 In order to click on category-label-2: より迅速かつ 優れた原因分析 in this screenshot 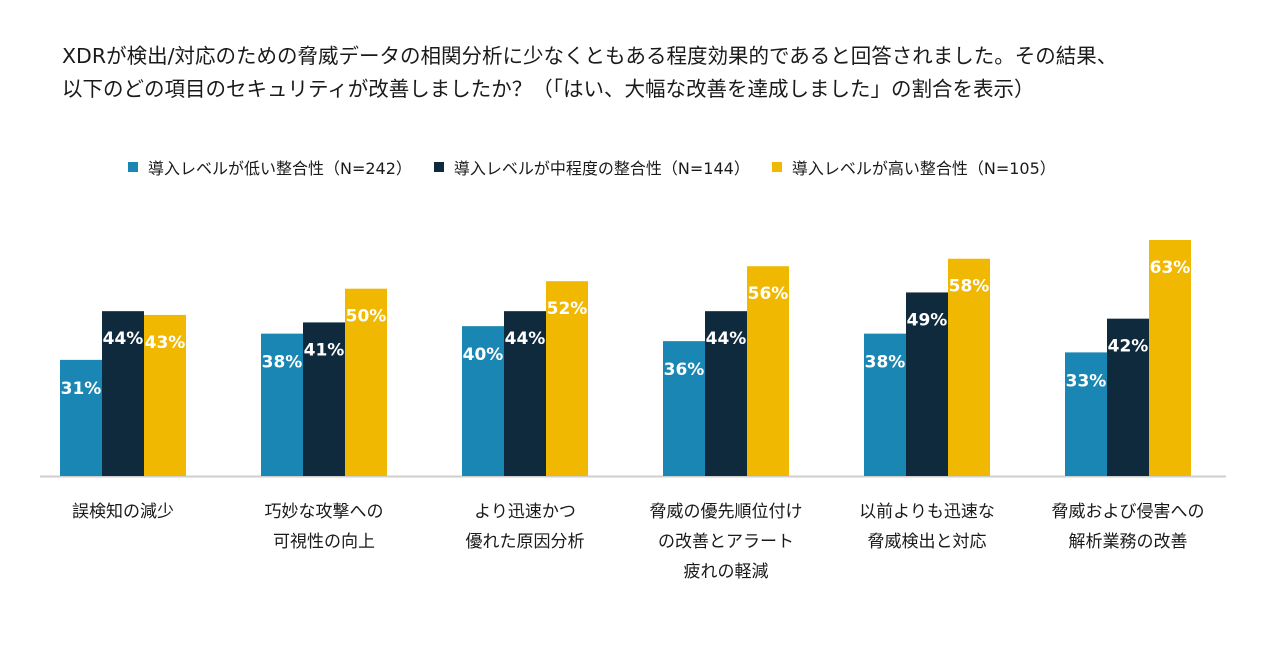, I will do `click(525, 527)`.